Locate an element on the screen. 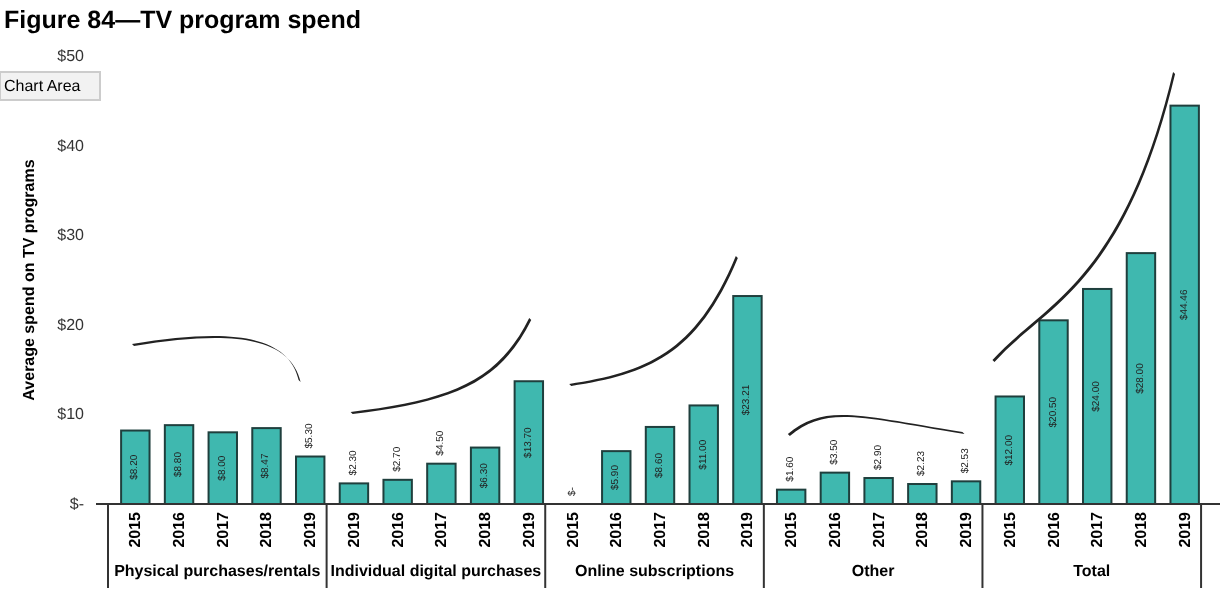 Image resolution: width=1230 pixels, height=596 pixels. y-tick-label: $50 is located at coordinates (71, 56).